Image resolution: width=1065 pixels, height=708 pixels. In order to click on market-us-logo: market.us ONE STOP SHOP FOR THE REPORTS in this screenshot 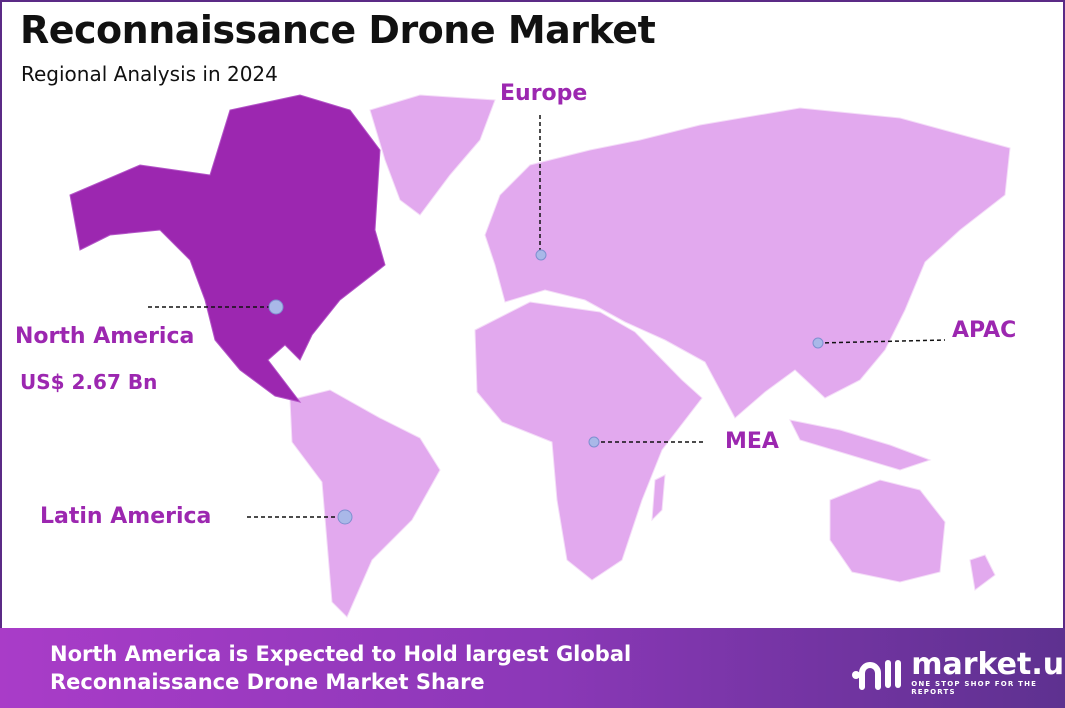, I will do `click(957, 673)`.